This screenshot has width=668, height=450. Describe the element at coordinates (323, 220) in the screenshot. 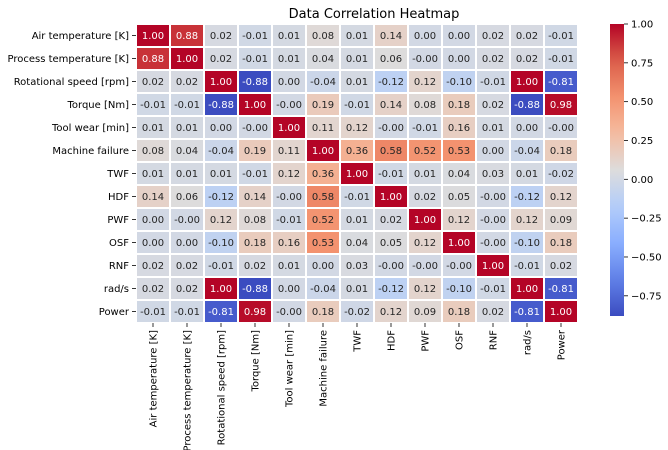

I see `cell-value-label: 0.52` at that location.